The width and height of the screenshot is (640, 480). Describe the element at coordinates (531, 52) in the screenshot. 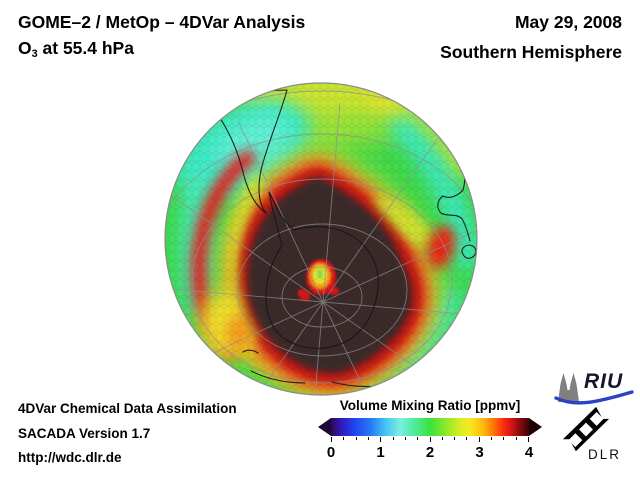

I see `hemisphere-label: Southern Hemisphere` at that location.